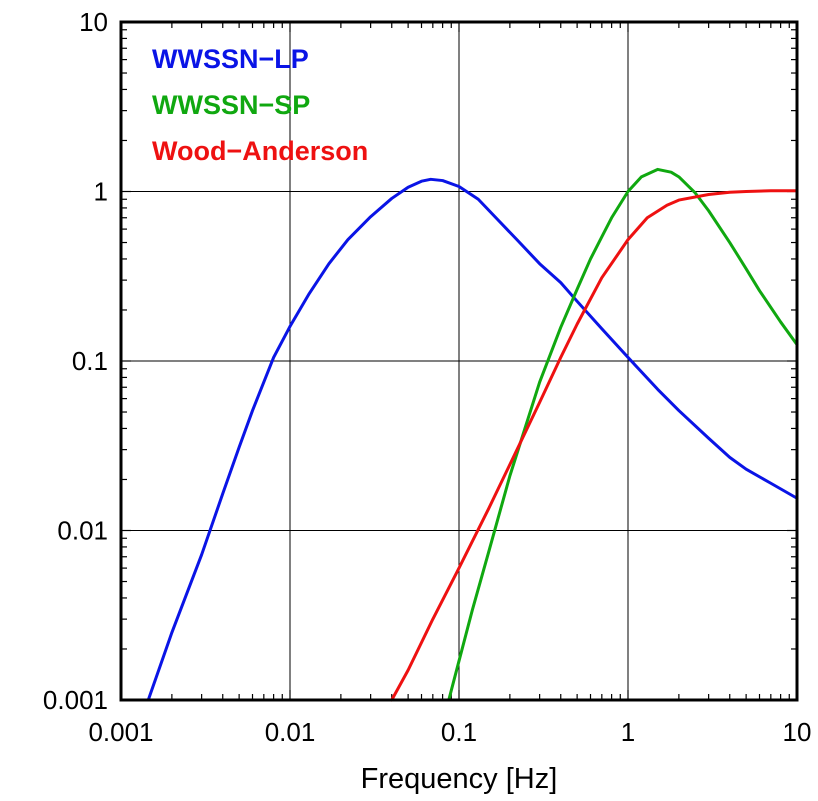  What do you see at coordinates (90, 361) in the screenshot?
I see `y-tick-label: 0.1` at bounding box center [90, 361].